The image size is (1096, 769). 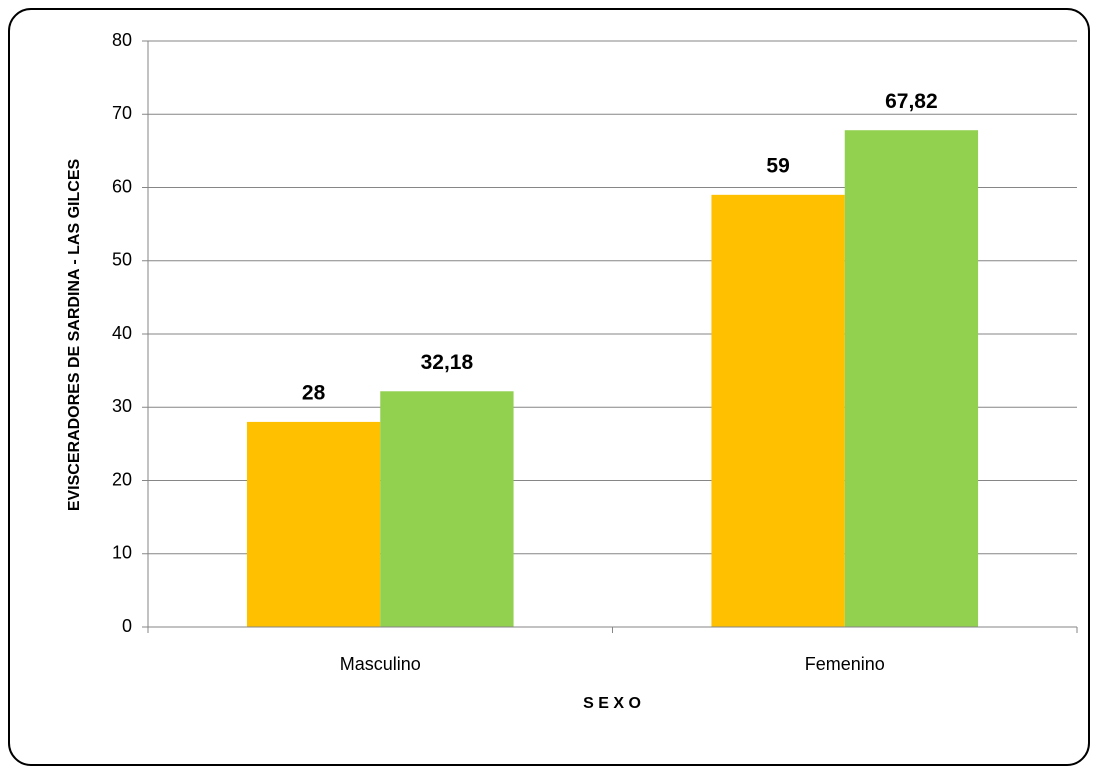 I want to click on x-tick-label: Femenino, so click(x=845, y=664).